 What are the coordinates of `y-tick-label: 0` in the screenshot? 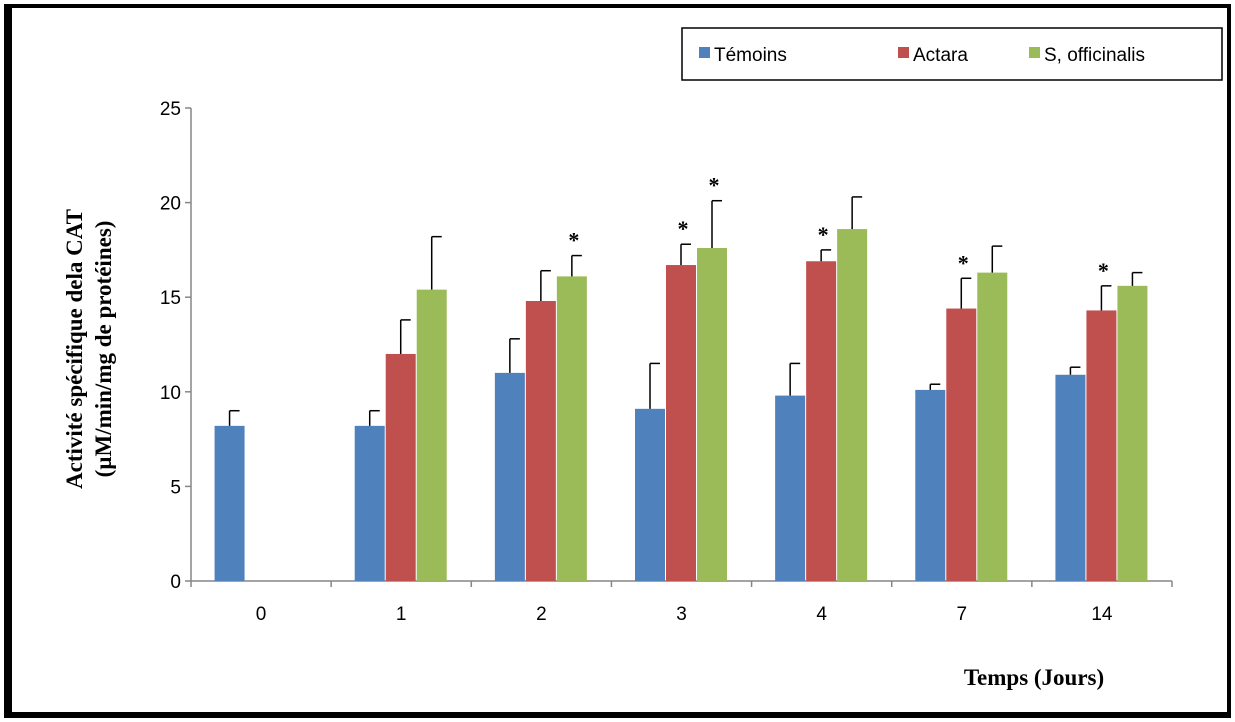 It's located at (175, 582).